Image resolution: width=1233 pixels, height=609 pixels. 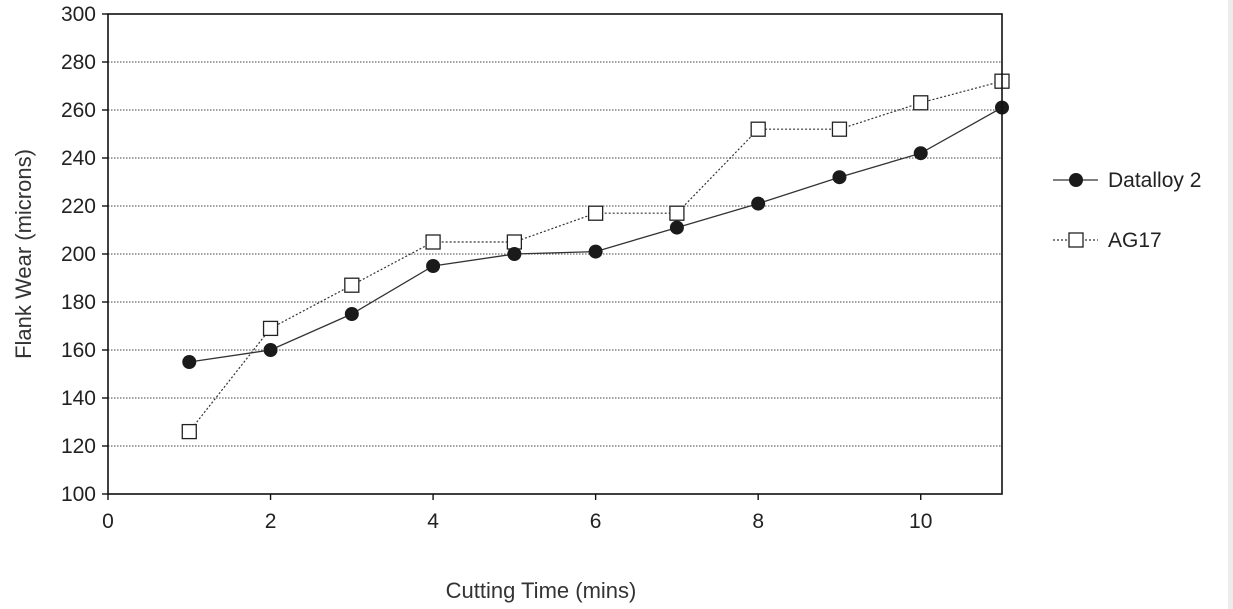 What do you see at coordinates (78, 158) in the screenshot?
I see `y-tick-label: 240` at bounding box center [78, 158].